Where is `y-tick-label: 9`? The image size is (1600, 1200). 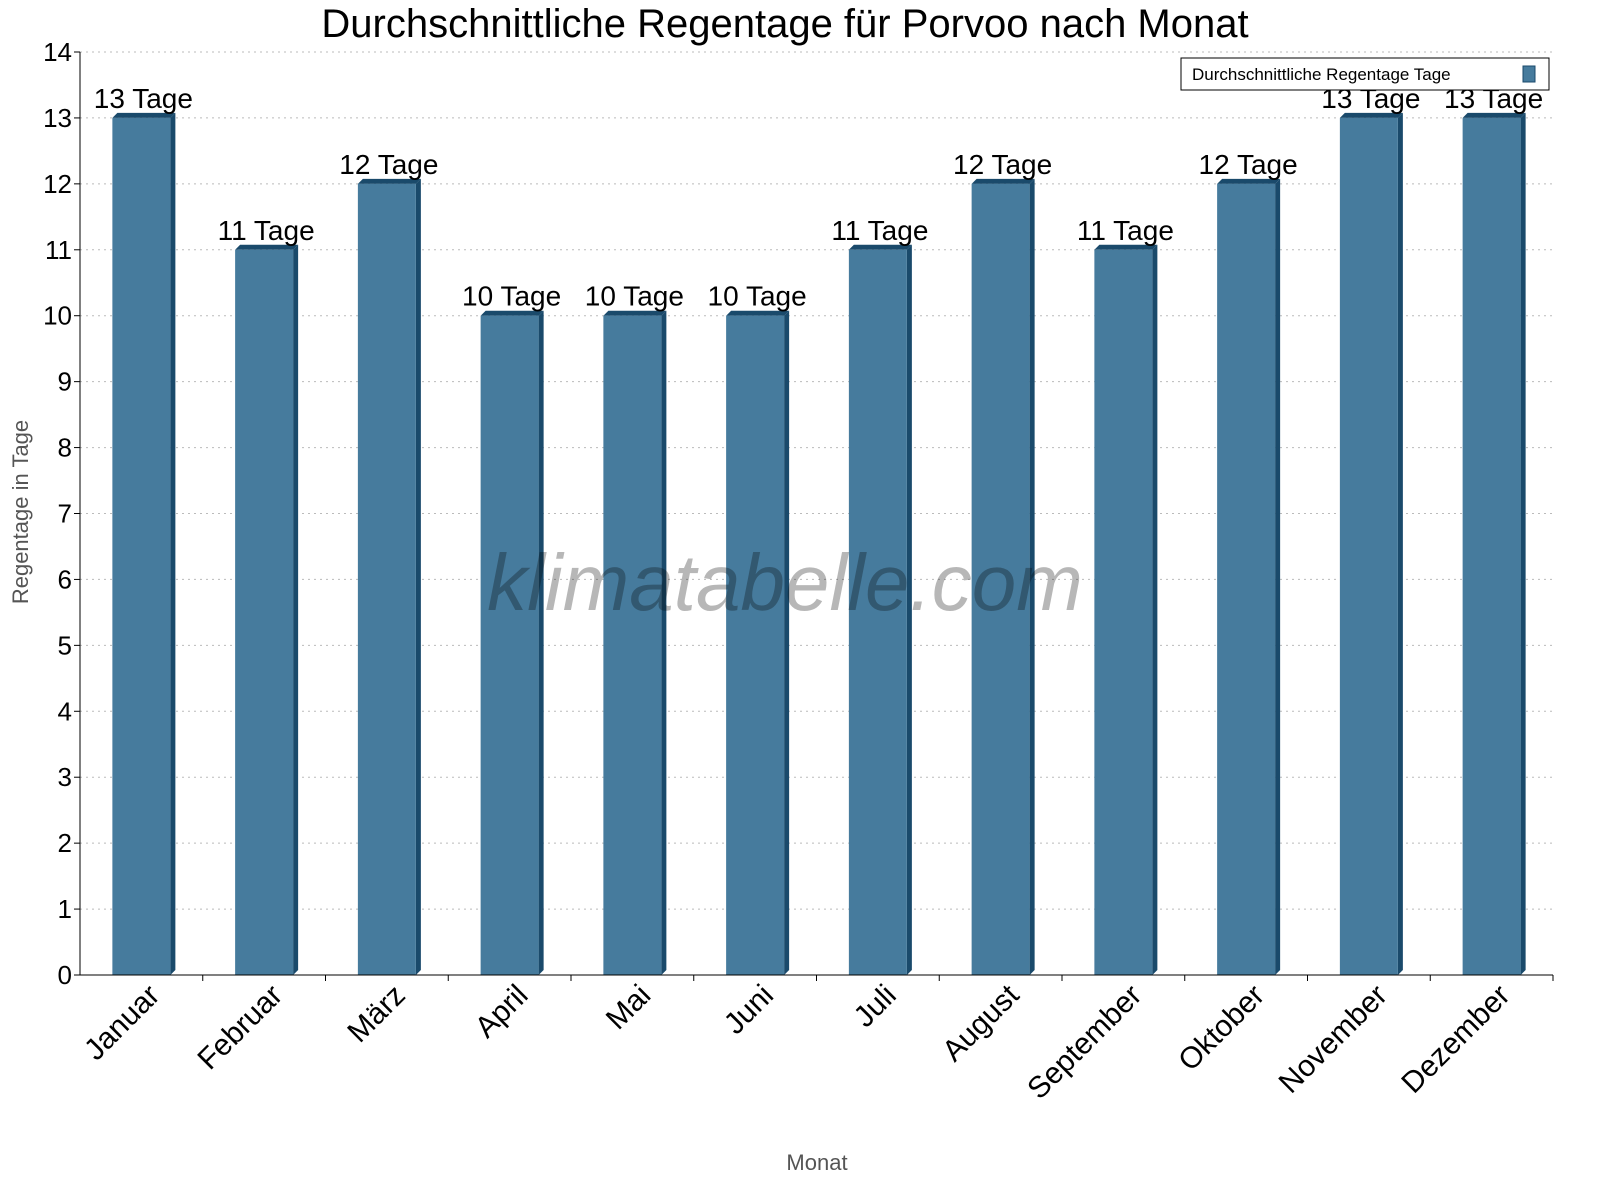
y-tick-label: 9 is located at coordinates (65, 382).